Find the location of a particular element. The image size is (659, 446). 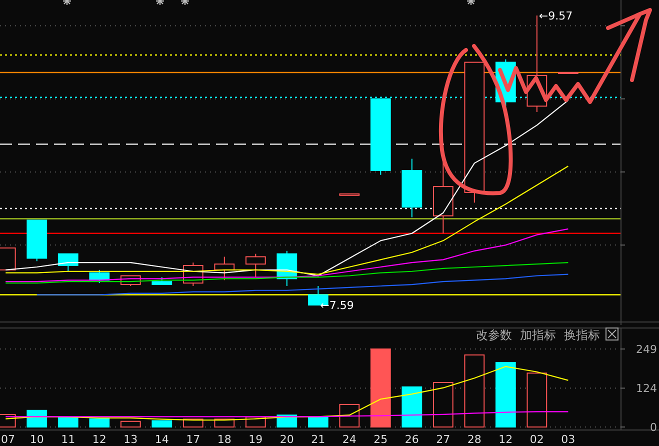

x-tick-label: 20 is located at coordinates (287, 439).